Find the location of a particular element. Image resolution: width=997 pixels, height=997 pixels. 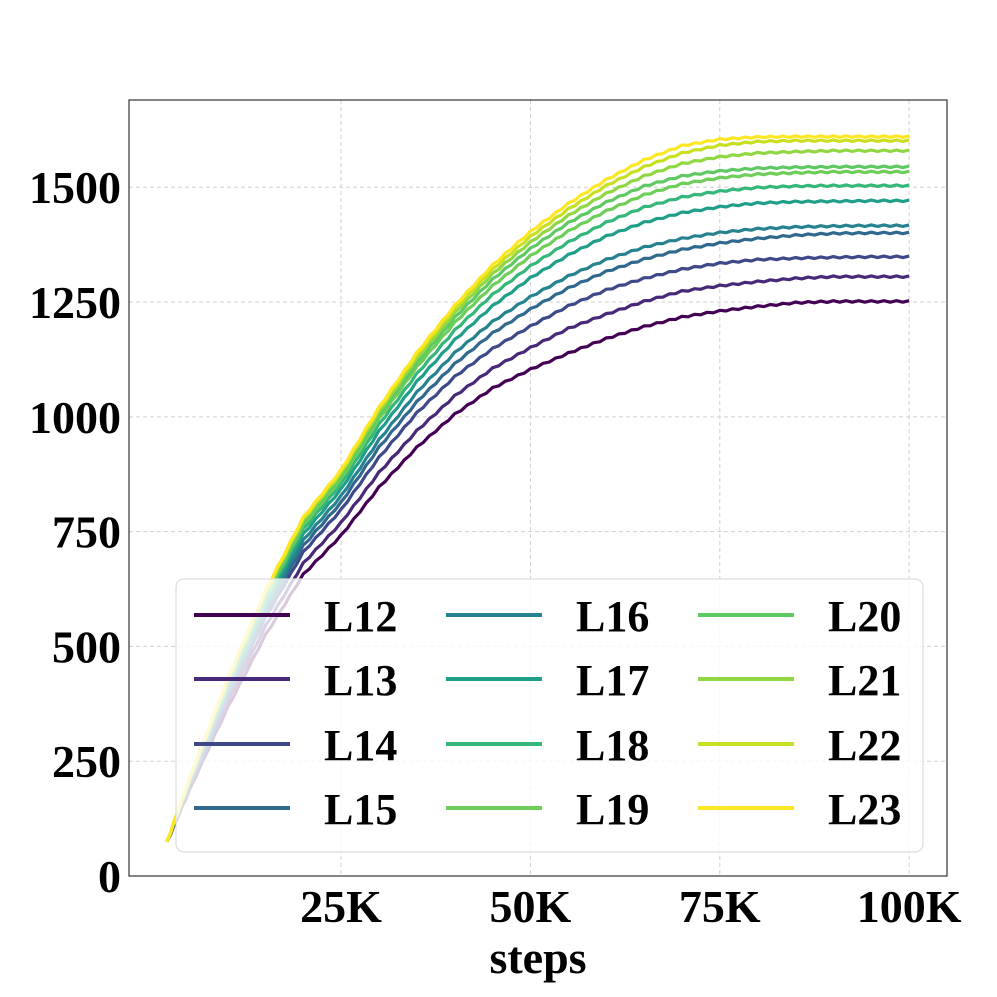

legend-label-l15: L15 is located at coordinates (360, 809).